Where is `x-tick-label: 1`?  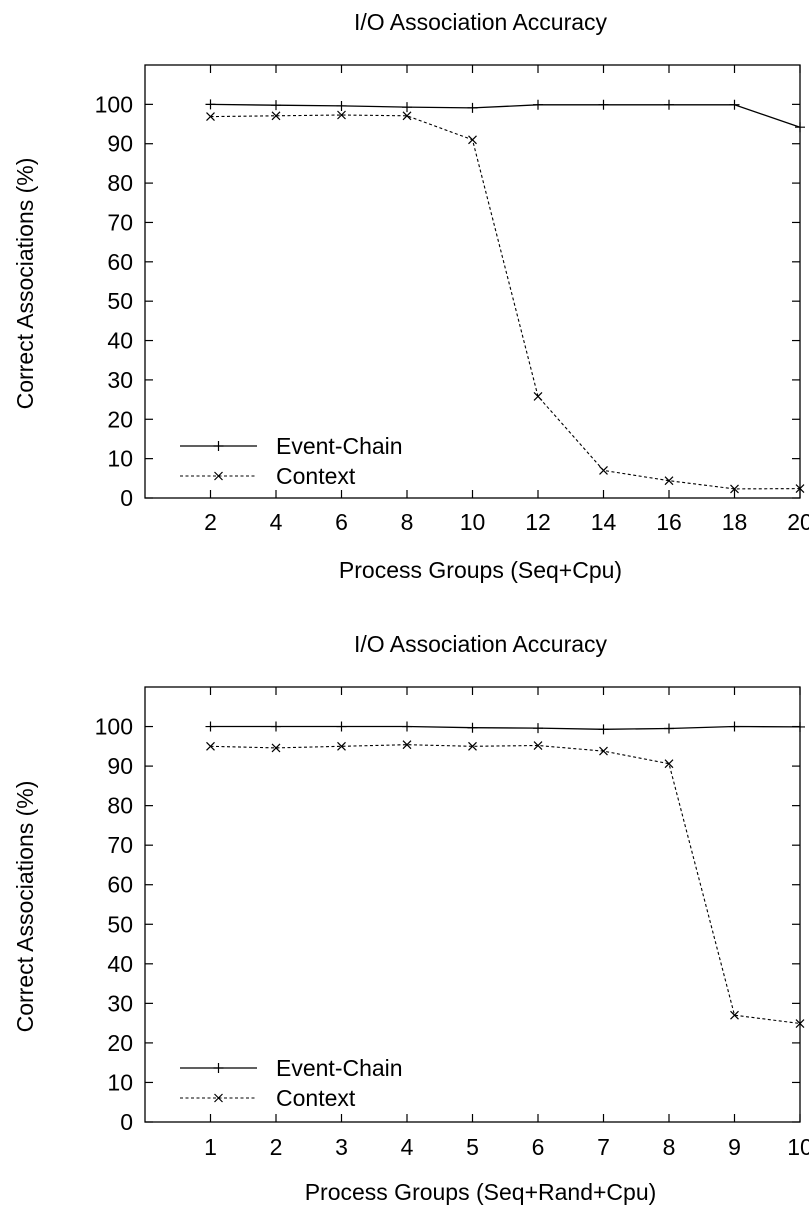
x-tick-label: 1 is located at coordinates (210, 1147).